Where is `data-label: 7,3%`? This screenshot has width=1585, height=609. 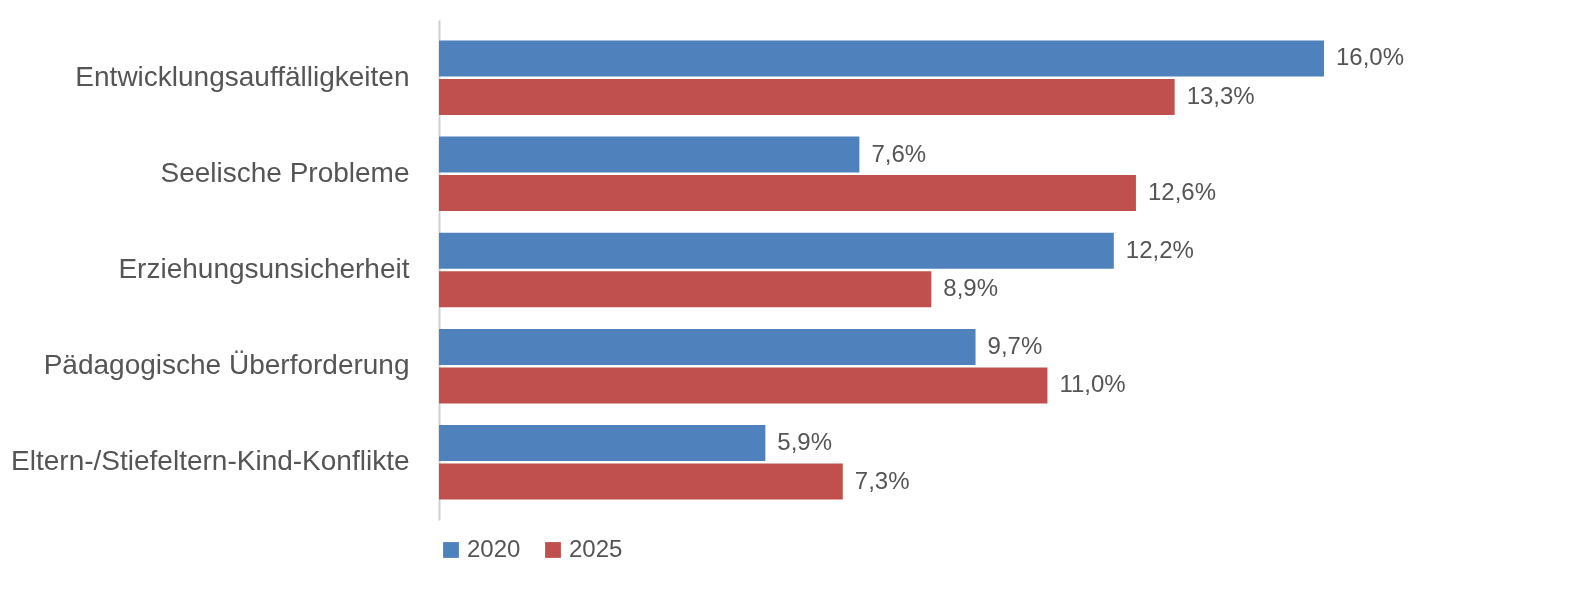 data-label: 7,3% is located at coordinates (882, 480).